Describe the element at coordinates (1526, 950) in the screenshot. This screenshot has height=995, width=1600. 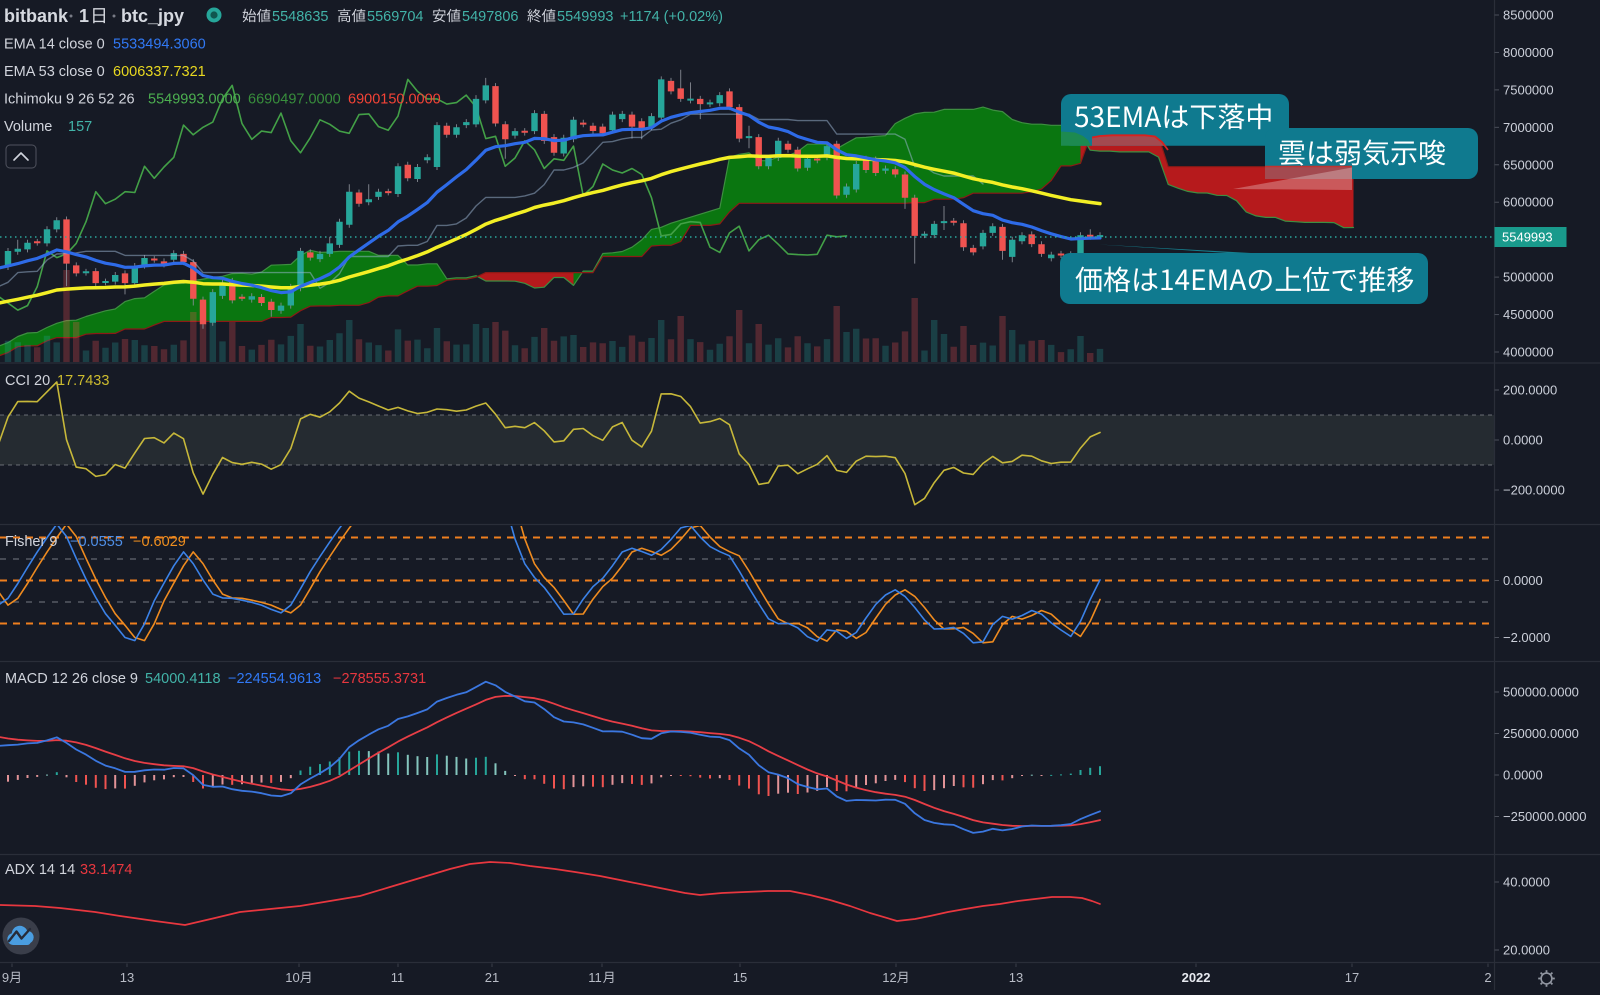
I see `svg-text: 20.0000` at that location.